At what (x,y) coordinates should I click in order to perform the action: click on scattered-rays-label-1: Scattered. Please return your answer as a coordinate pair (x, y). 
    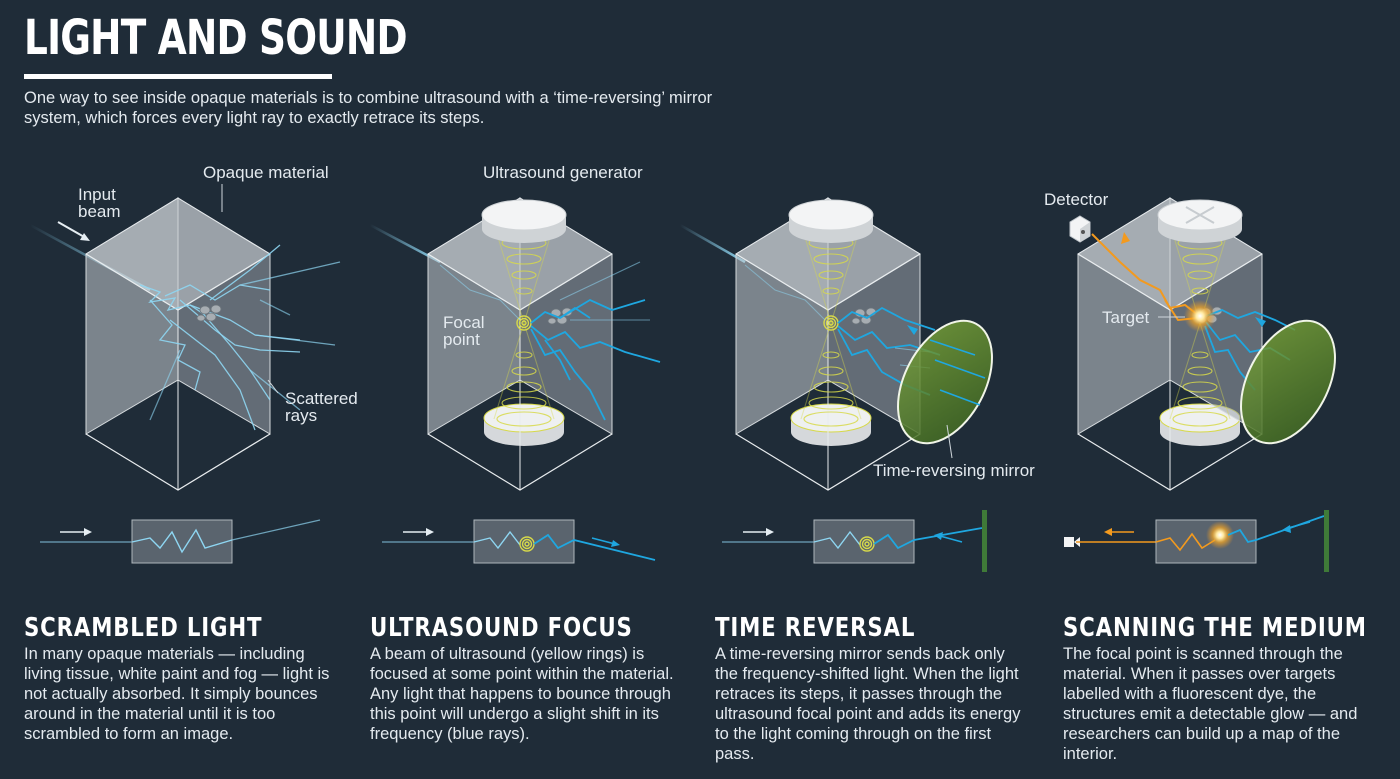
    Looking at the image, I should click on (321, 398).